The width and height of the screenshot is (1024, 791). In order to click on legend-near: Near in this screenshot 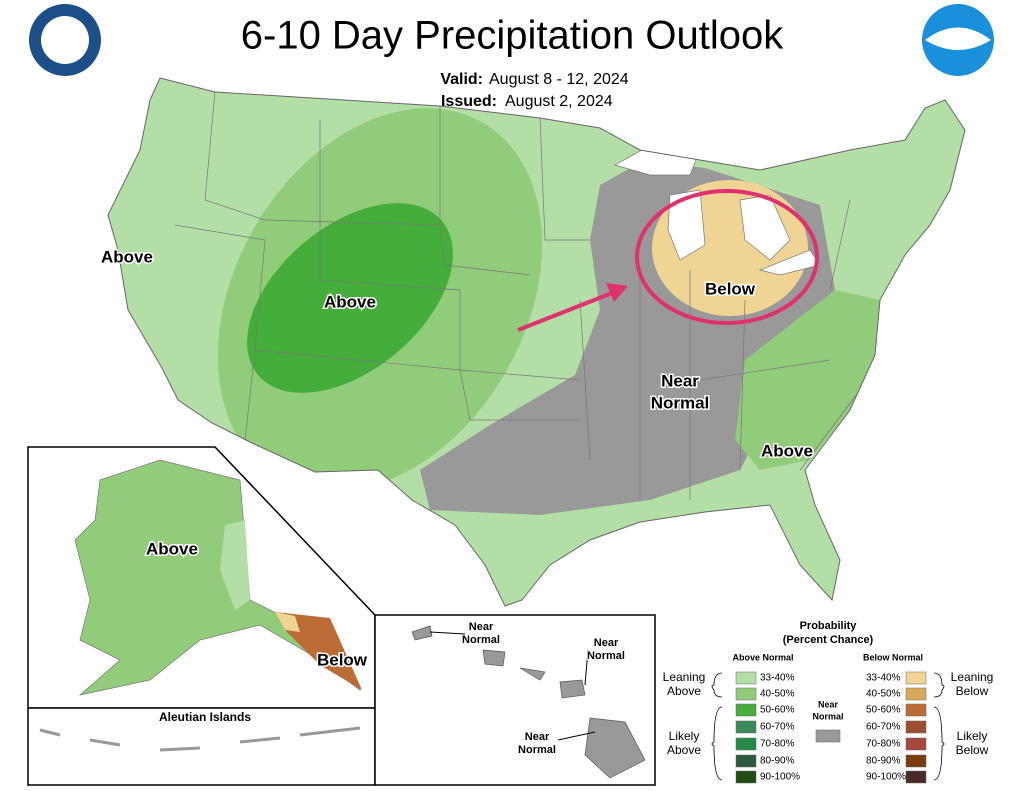, I will do `click(828, 704)`.